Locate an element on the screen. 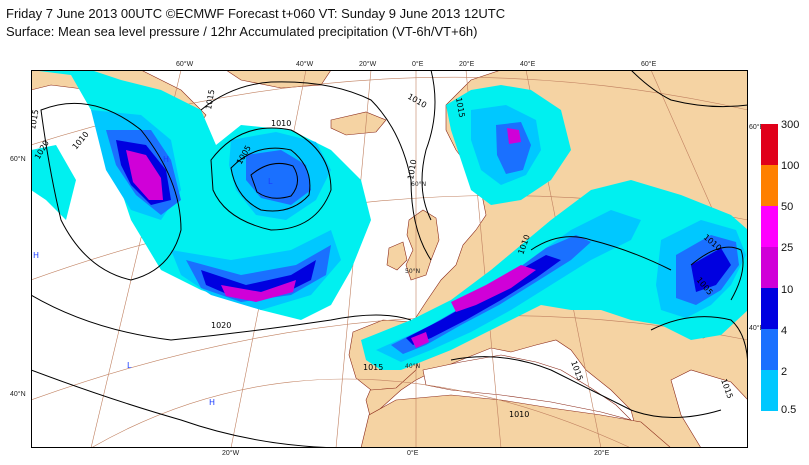 The height and width of the screenshot is (465, 809). lon-label-top: 40°E is located at coordinates (528, 64).